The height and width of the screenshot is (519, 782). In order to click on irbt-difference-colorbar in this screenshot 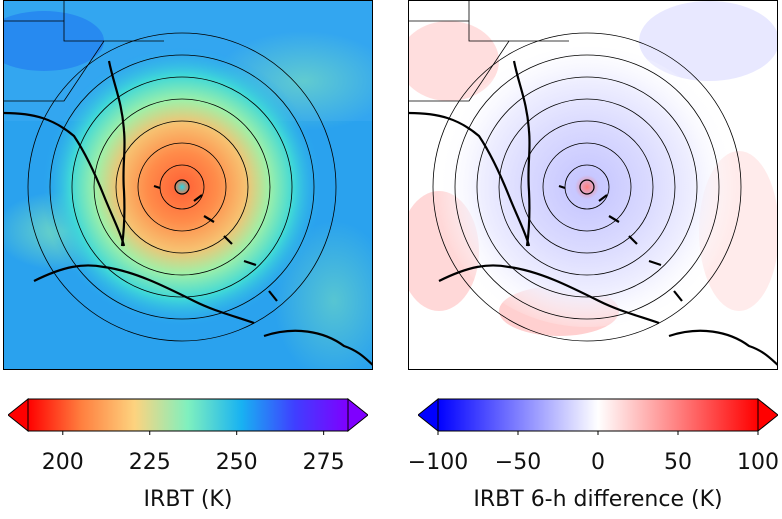, I will do `click(598, 416)`.